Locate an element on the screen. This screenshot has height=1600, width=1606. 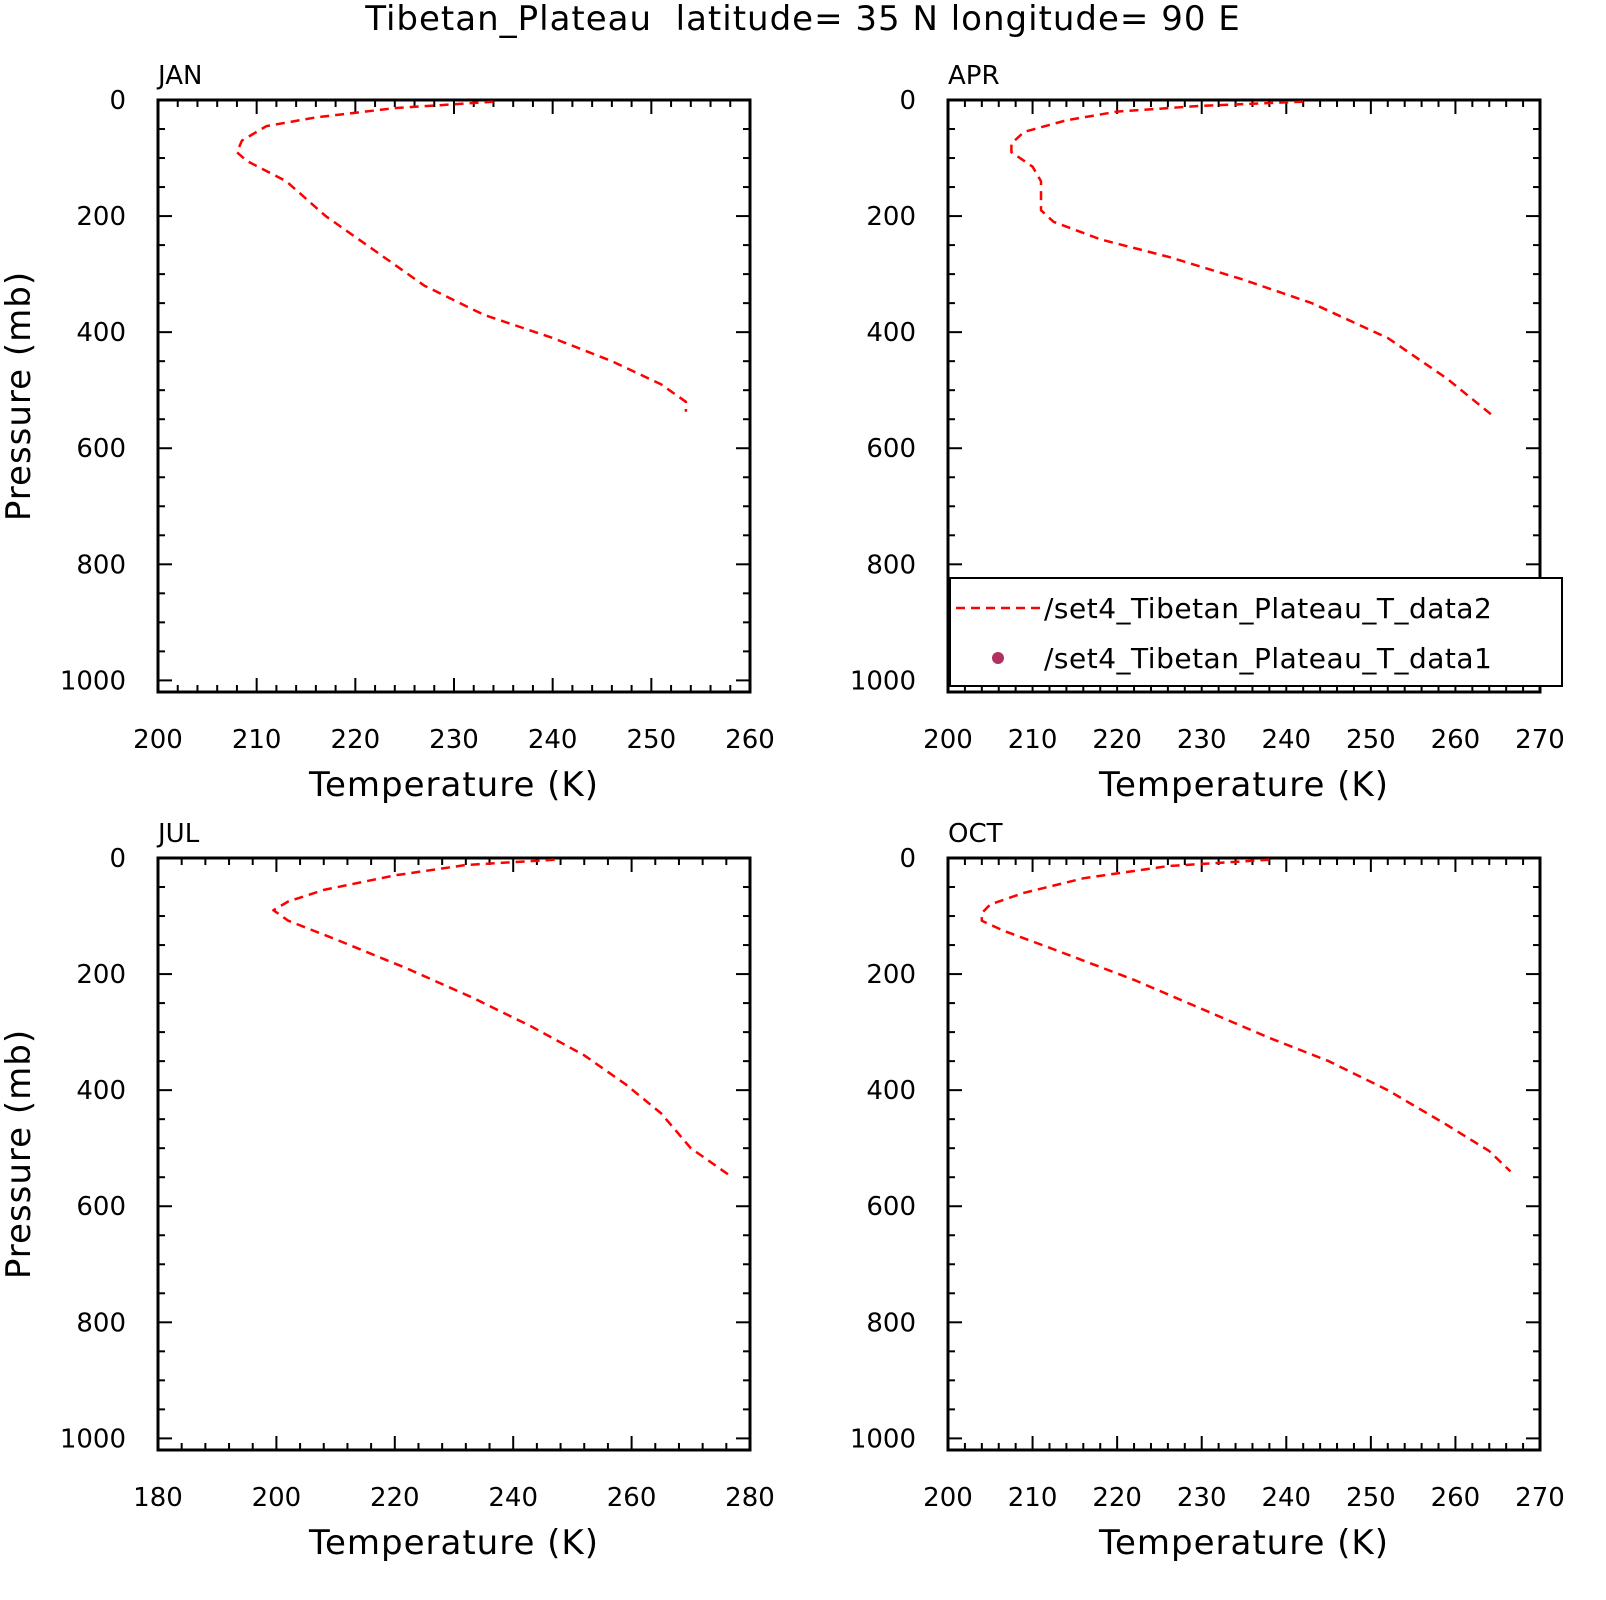
legend-swatch-dot is located at coordinates (998, 658).